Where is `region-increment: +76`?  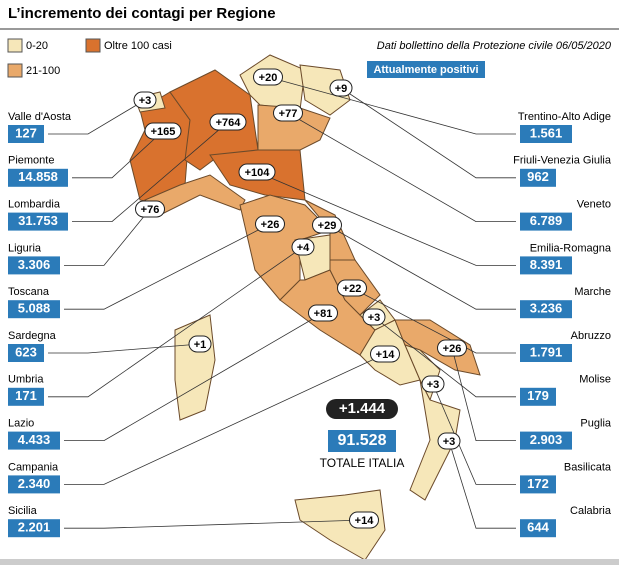 region-increment: +76 is located at coordinates (150, 210).